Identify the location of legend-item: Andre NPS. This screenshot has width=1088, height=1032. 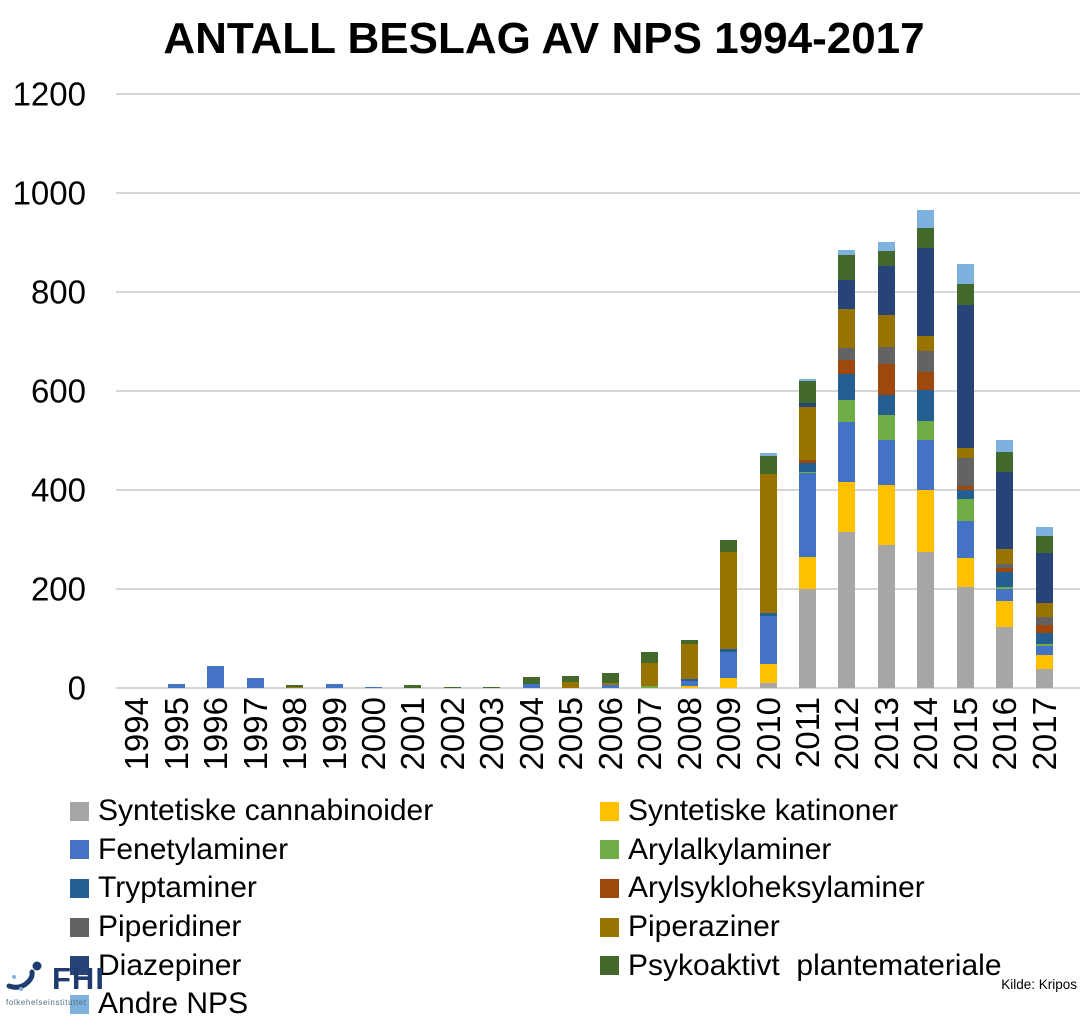
(335, 1004).